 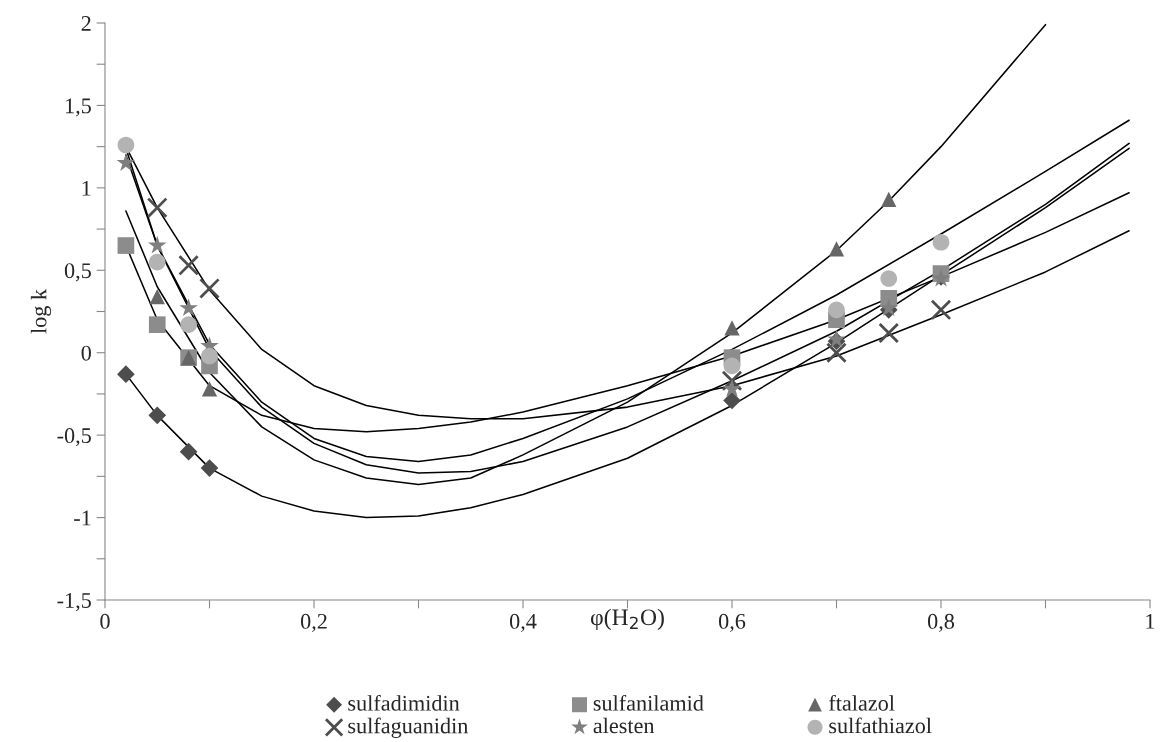 What do you see at coordinates (624, 725) in the screenshot?
I see `legend-label: alesten` at bounding box center [624, 725].